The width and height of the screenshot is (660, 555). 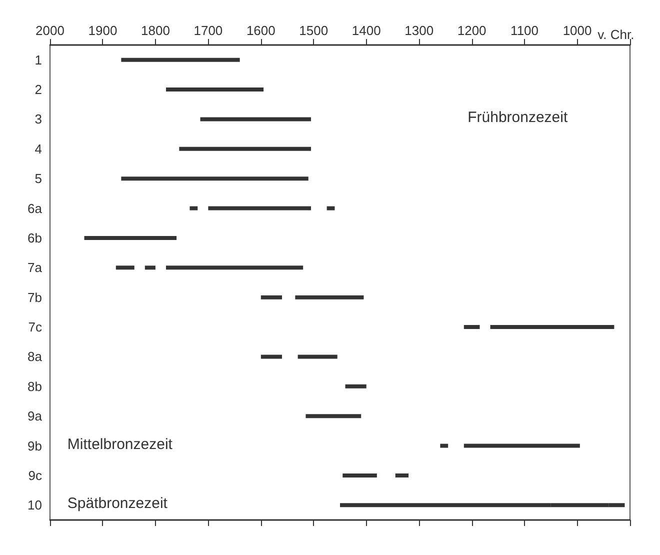 What do you see at coordinates (35, 268) in the screenshot?
I see `y-tick-label: 7a` at bounding box center [35, 268].